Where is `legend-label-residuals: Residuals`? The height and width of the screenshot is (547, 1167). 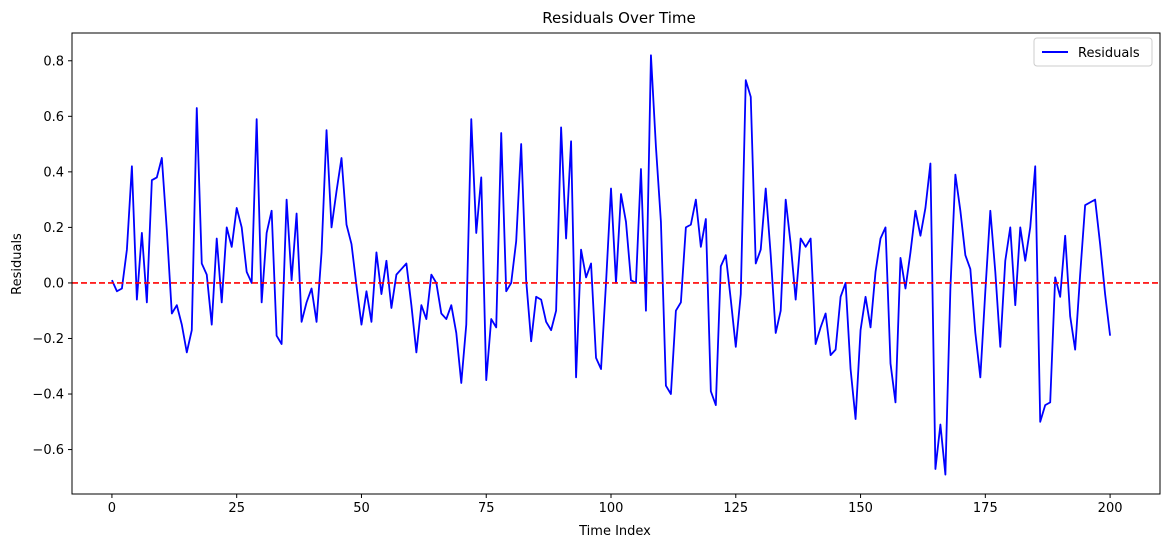
legend-label-residuals: Residuals is located at coordinates (1109, 53).